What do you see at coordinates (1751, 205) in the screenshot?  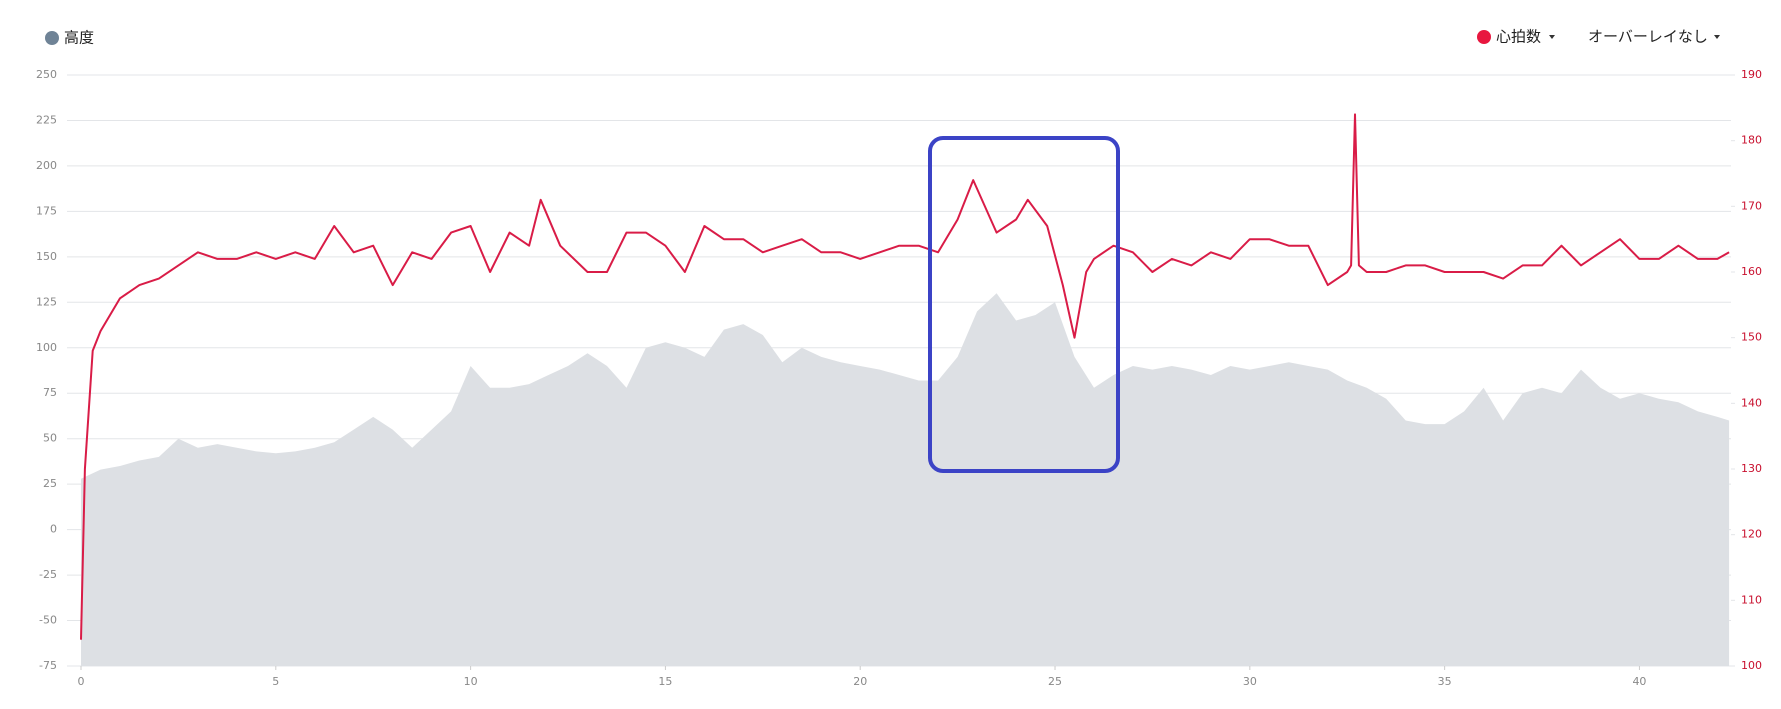 I see `y2-tick-label: 170` at bounding box center [1751, 205].